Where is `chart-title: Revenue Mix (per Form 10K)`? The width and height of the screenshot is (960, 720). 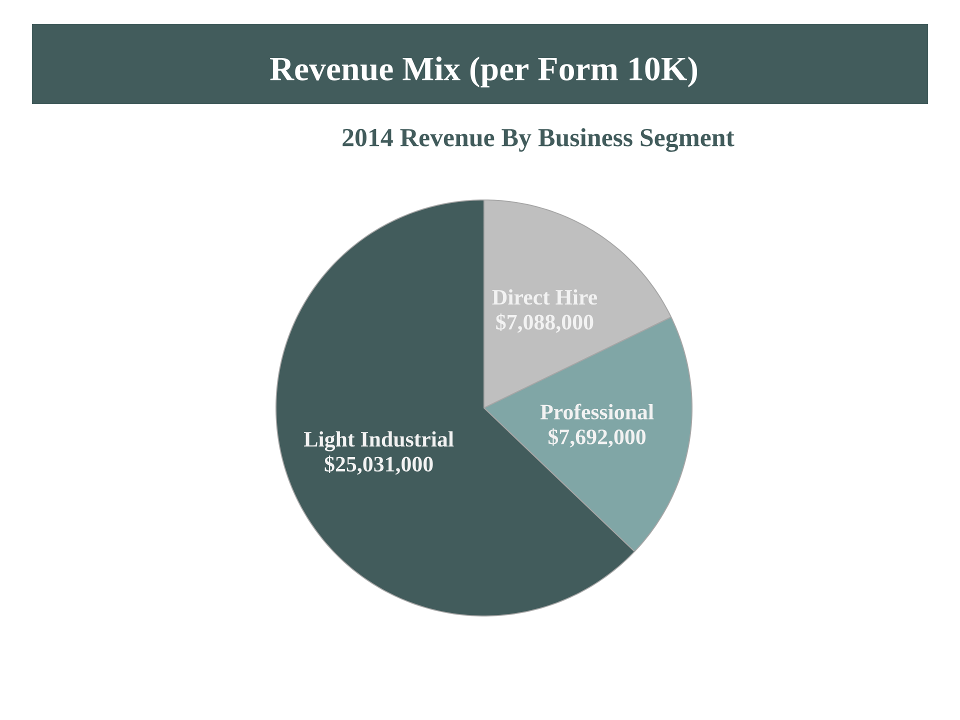 chart-title: Revenue Mix (per Form 10K) is located at coordinates (484, 72).